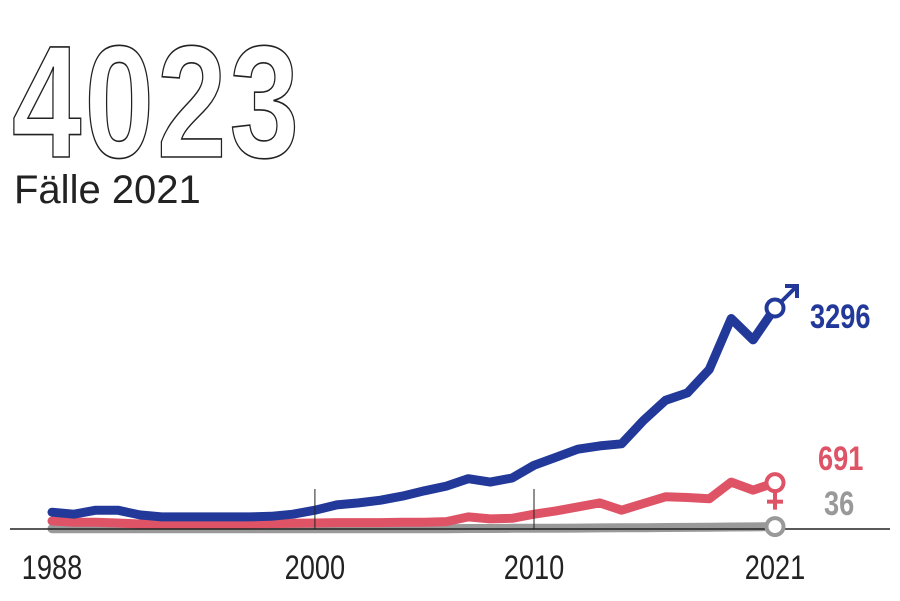 The height and width of the screenshot is (601, 900). Describe the element at coordinates (840, 316) in the screenshot. I see `male-end-value: 3296` at that location.